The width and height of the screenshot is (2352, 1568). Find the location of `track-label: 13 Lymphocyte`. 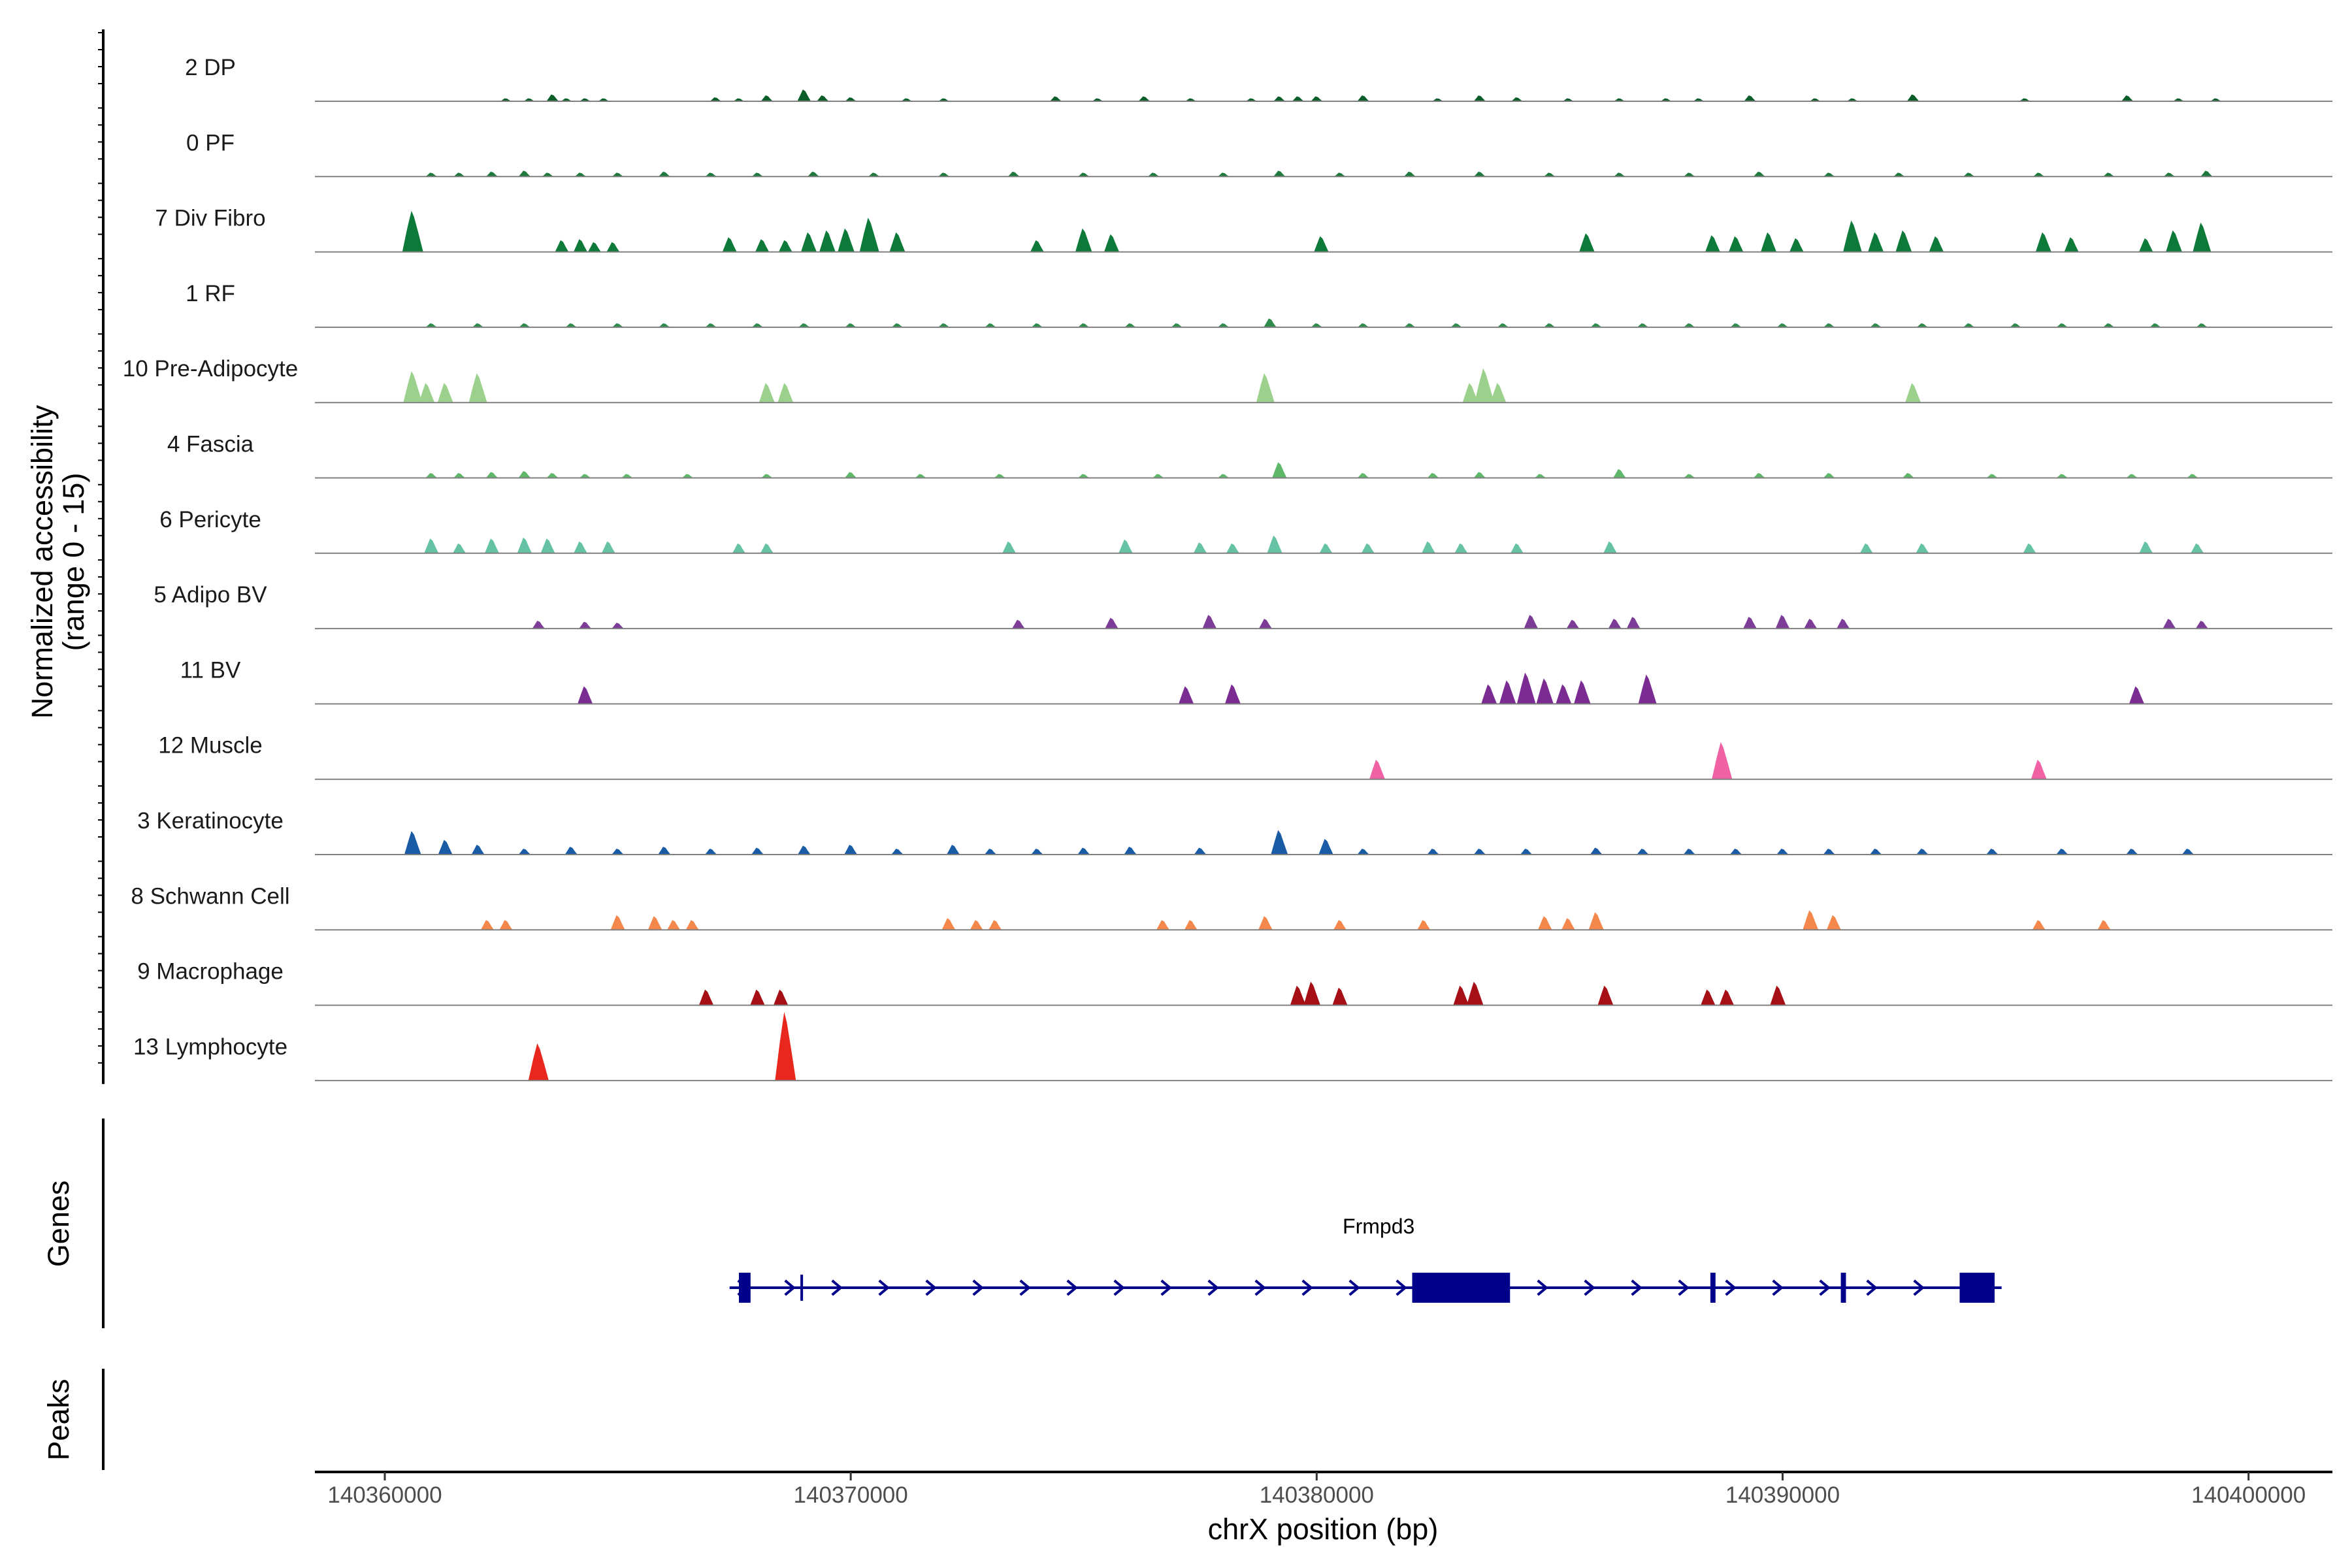

track-label: 13 Lymphocyte is located at coordinates (210, 1047).